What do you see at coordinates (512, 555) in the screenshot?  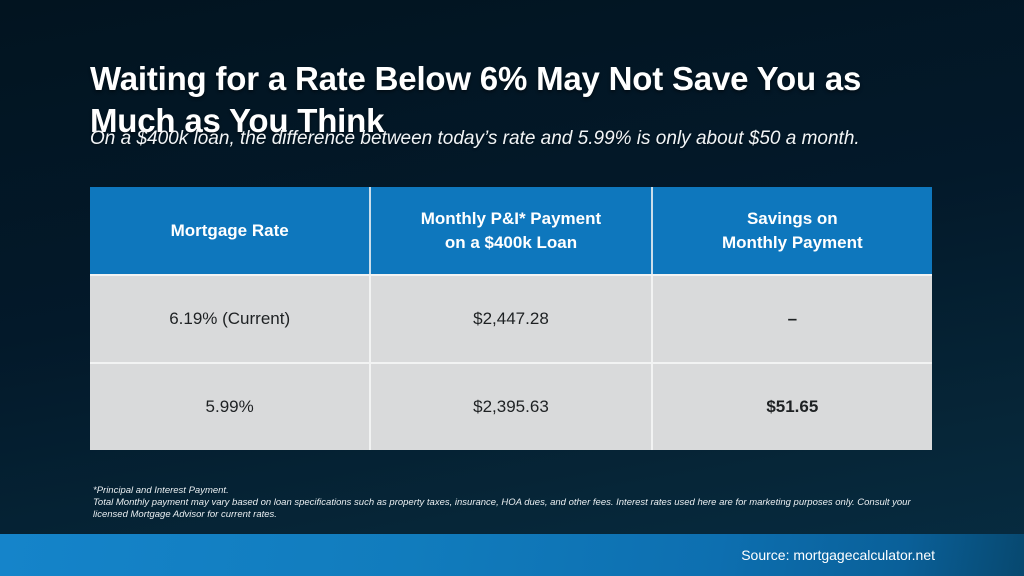 I see `footer-bar: Source: mortgagecalculator.net` at bounding box center [512, 555].